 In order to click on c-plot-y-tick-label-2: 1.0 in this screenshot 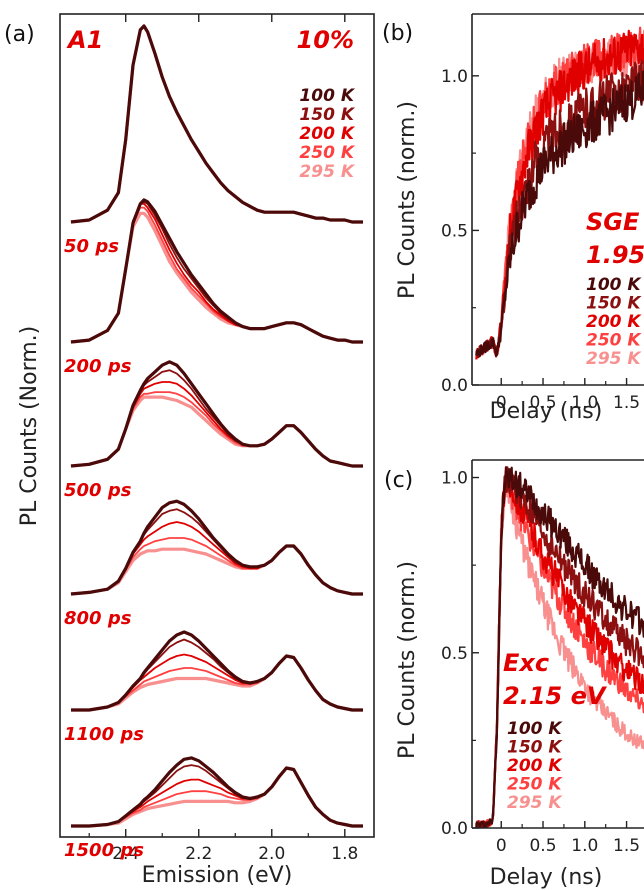, I will do `click(454, 479)`.